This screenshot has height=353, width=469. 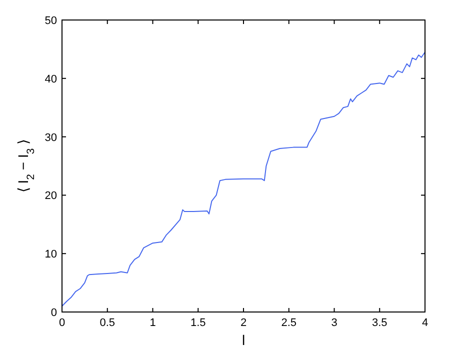 What do you see at coordinates (243, 323) in the screenshot?
I see `x-tick-label: 2` at bounding box center [243, 323].